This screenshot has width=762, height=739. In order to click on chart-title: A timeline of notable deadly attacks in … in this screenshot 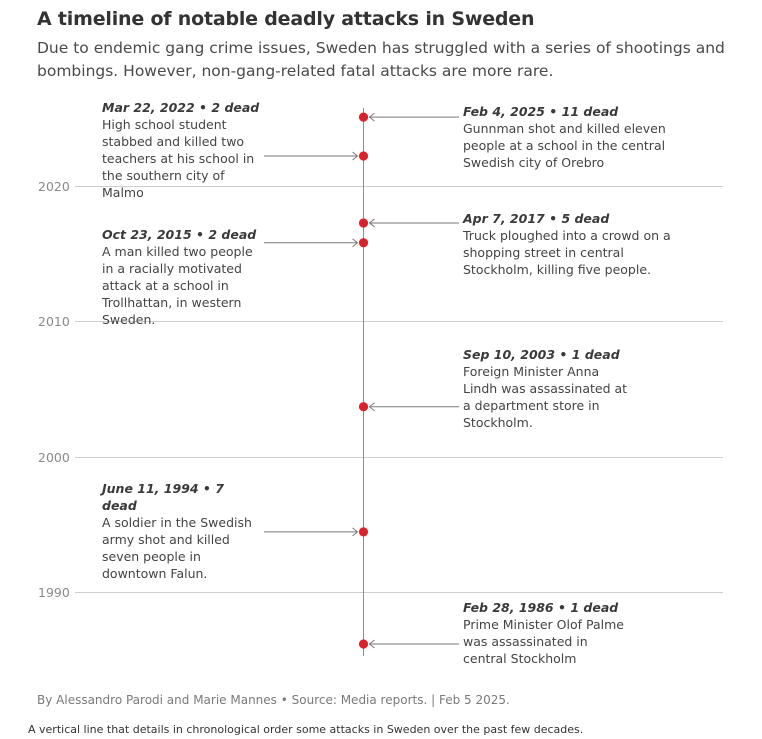, I will do `click(286, 19)`.